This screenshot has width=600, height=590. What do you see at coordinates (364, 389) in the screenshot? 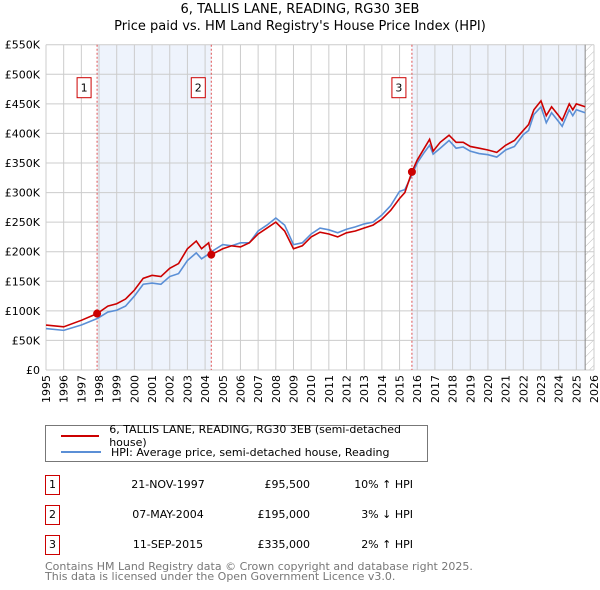
I see `x-tick-label: 2013` at bounding box center [364, 389].